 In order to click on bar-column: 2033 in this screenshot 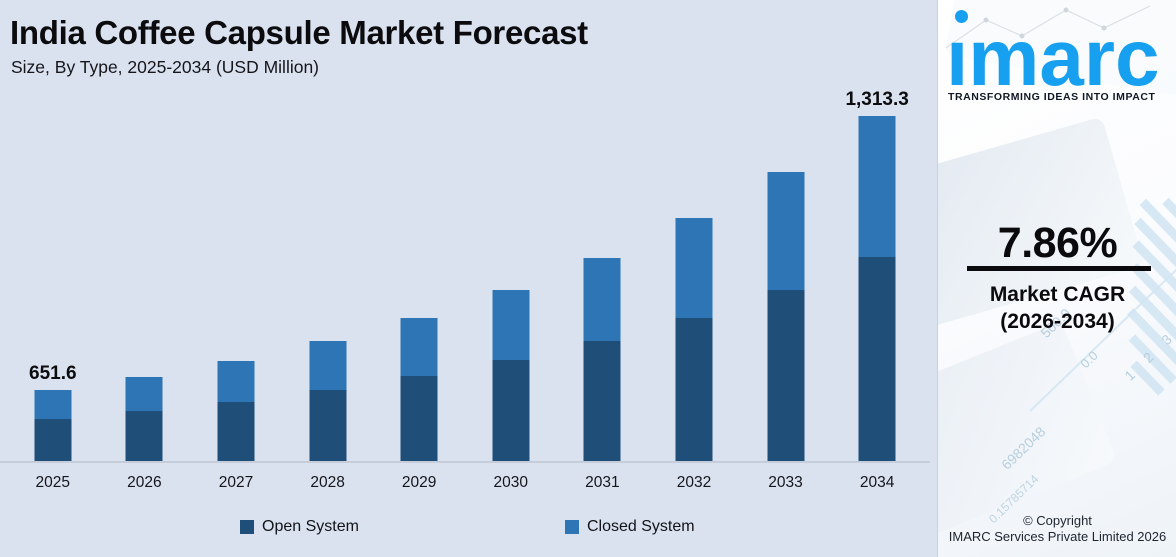, I will do `click(786, 285)`.